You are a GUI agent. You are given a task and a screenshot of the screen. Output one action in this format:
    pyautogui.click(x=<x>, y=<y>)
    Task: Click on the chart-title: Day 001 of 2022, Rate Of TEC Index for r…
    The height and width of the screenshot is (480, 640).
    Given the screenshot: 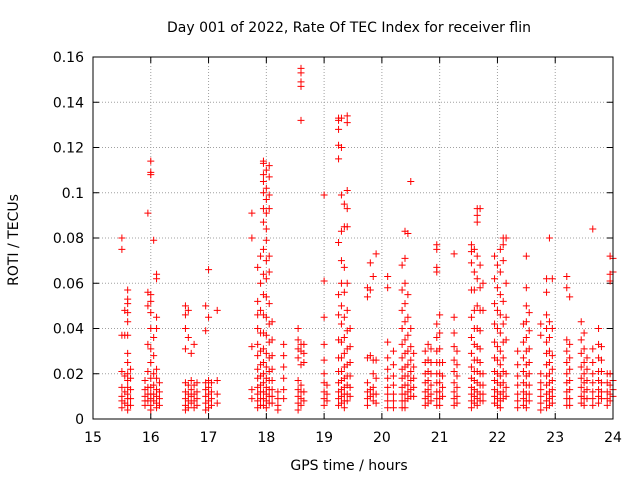 What is the action you would take?
    pyautogui.click(x=349, y=28)
    